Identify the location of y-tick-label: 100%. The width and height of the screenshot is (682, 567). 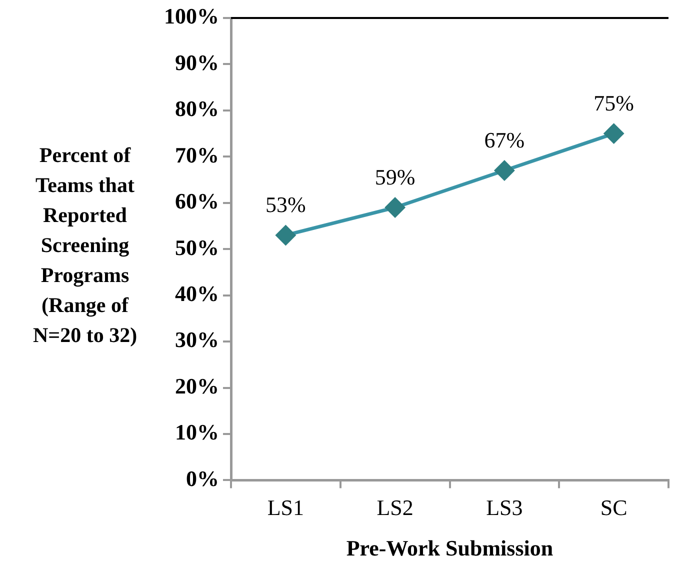
(191, 16).